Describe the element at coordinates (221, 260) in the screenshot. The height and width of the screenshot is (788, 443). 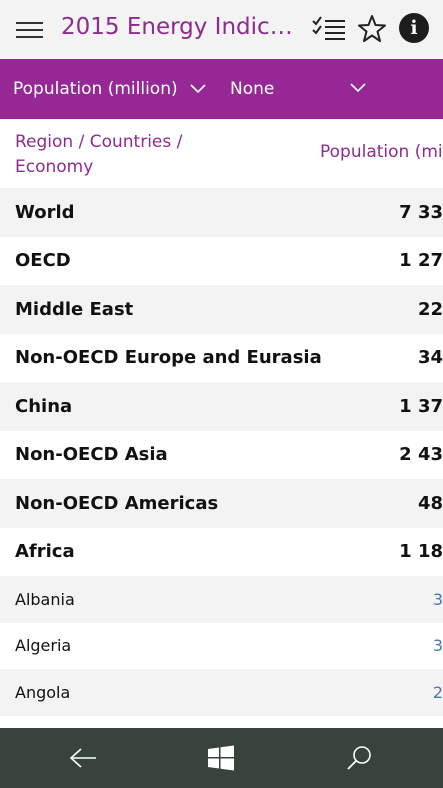
I see `table-row: OECD 1 27` at that location.